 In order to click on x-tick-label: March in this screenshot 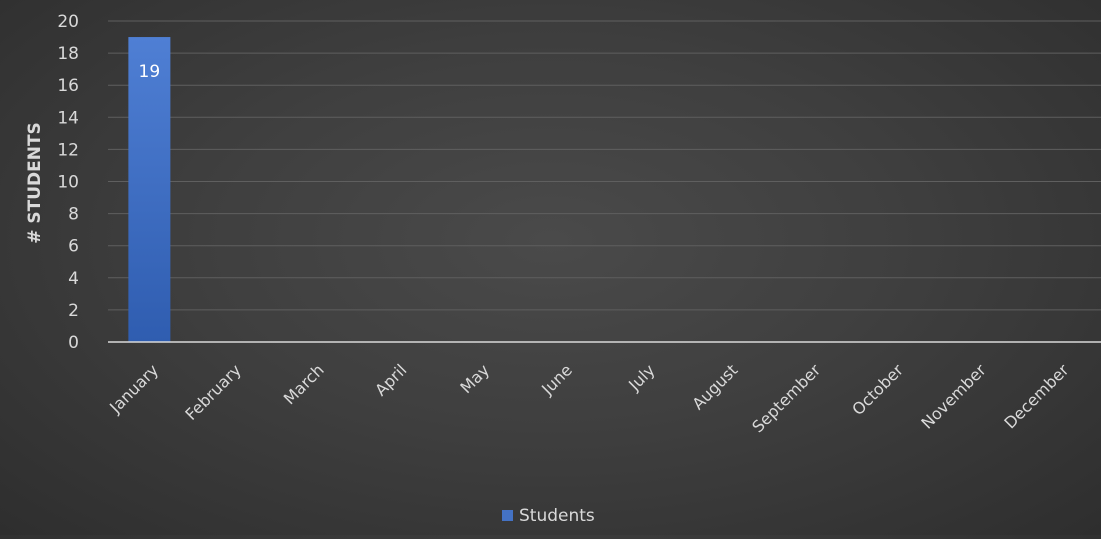, I will do `click(304, 384)`.